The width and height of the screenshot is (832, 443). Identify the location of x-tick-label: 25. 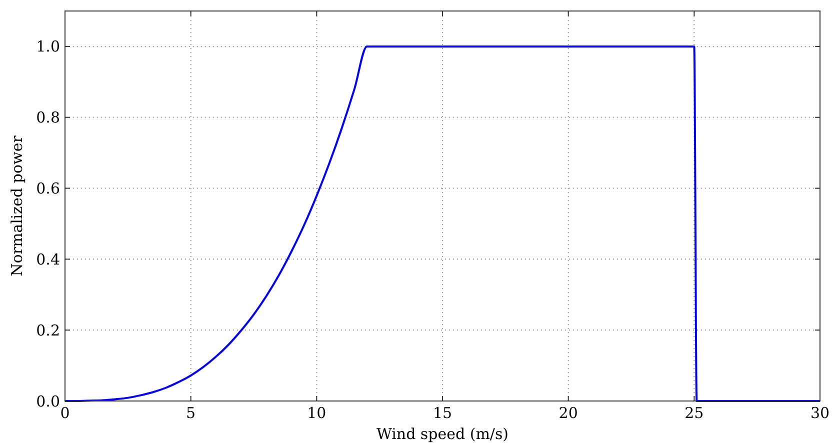
(694, 413).